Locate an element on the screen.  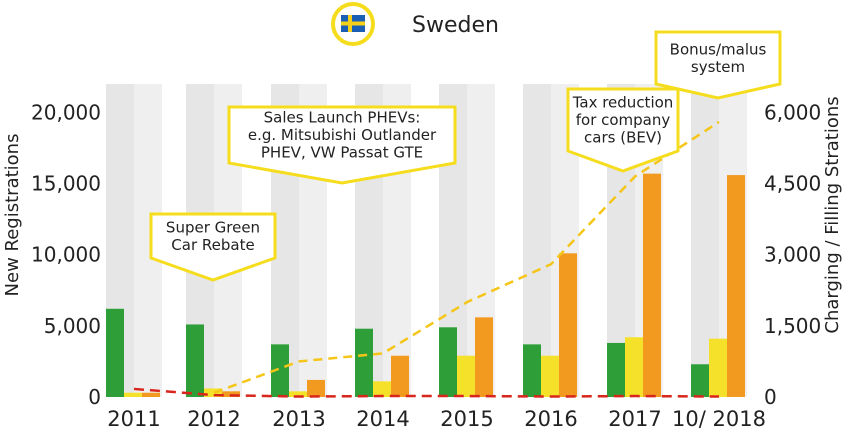
callout-3-line-0: Bonus/malus is located at coordinates (718, 49).